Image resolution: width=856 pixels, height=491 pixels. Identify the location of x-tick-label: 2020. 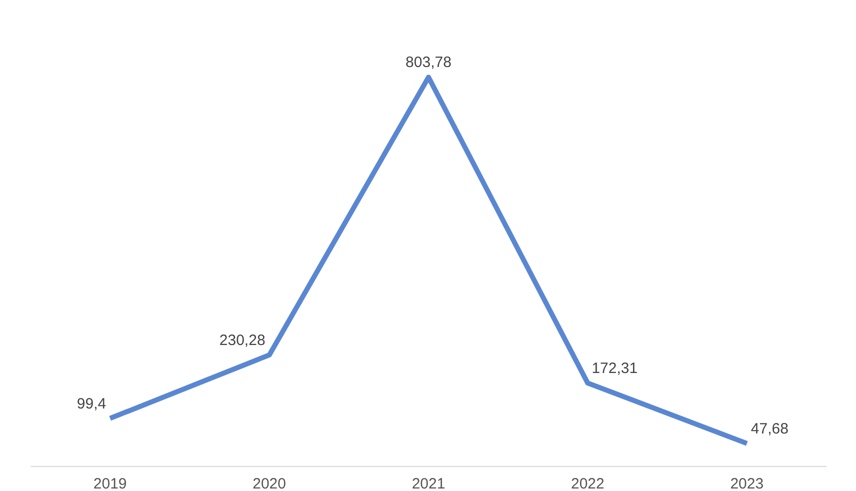
(269, 483).